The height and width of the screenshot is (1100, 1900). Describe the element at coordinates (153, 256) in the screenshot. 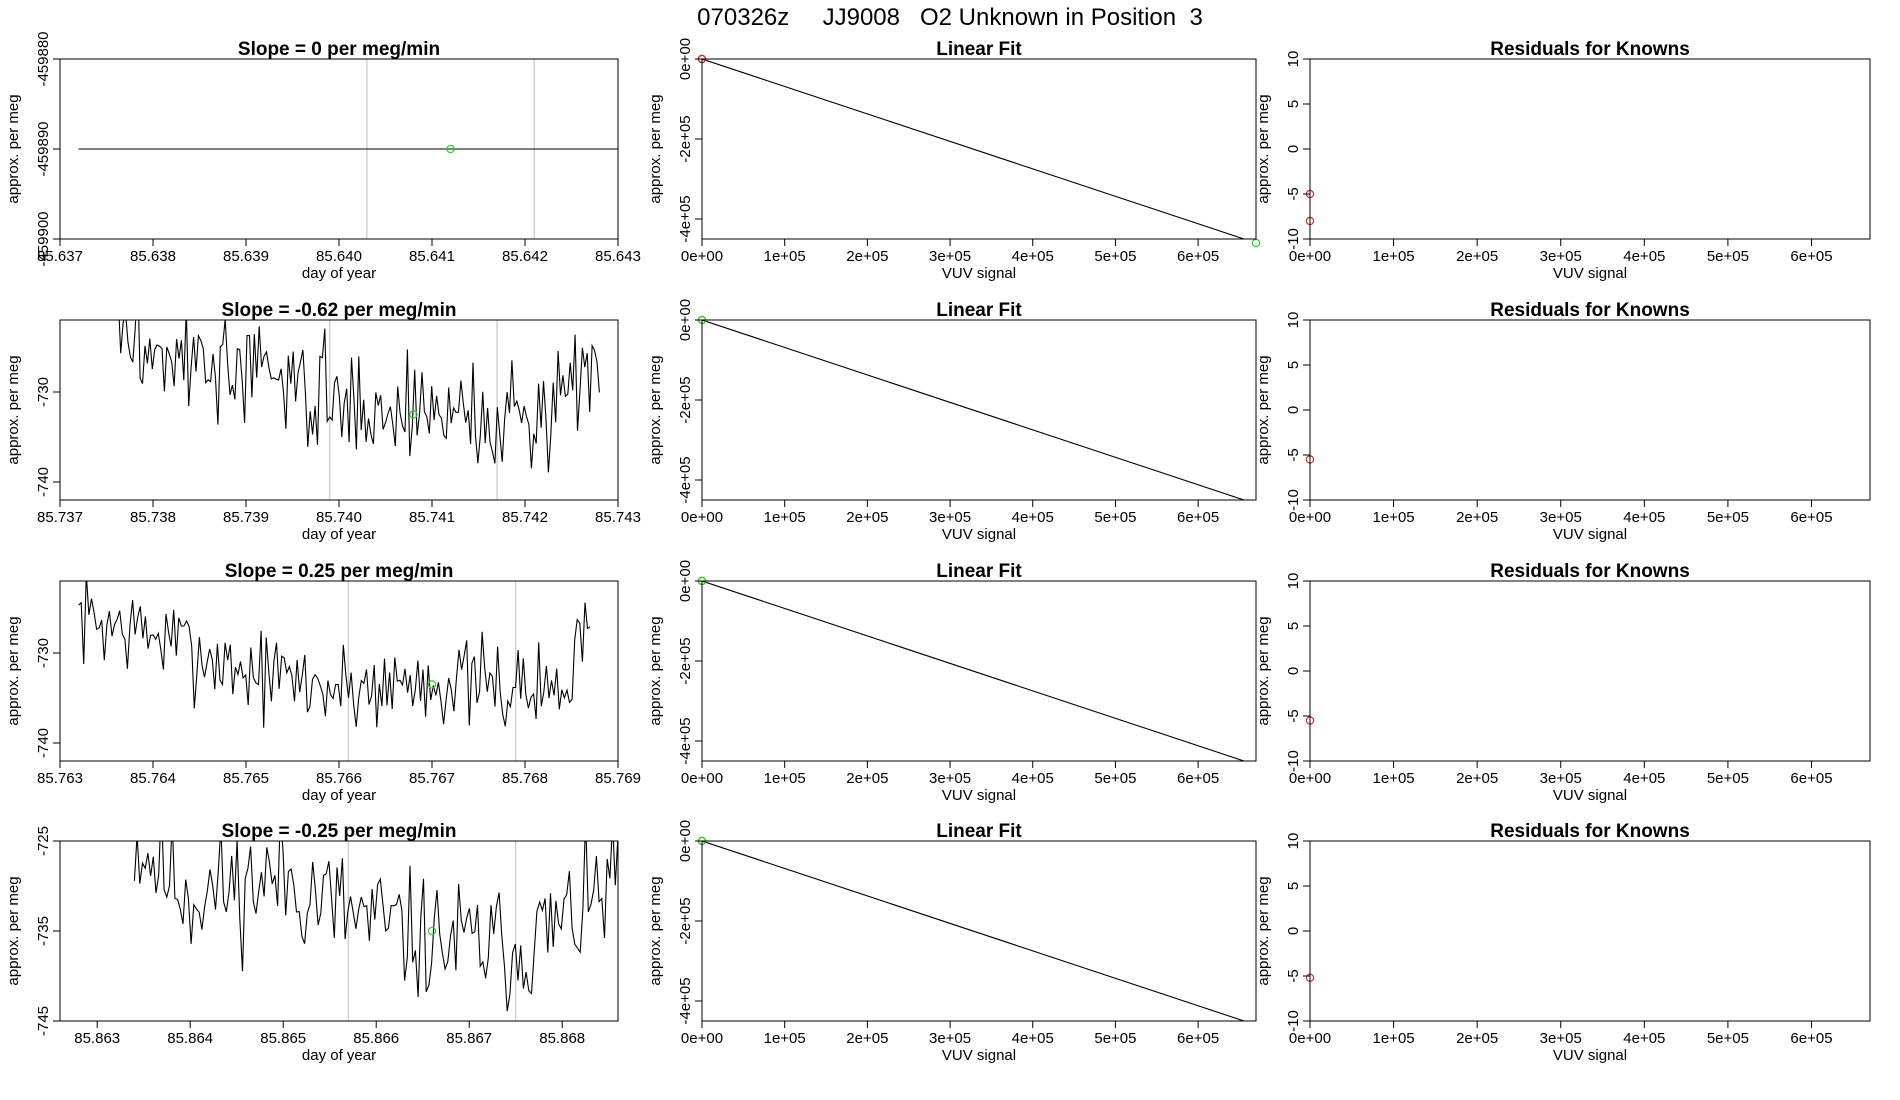

I see `x-tick-label: 85.638` at that location.